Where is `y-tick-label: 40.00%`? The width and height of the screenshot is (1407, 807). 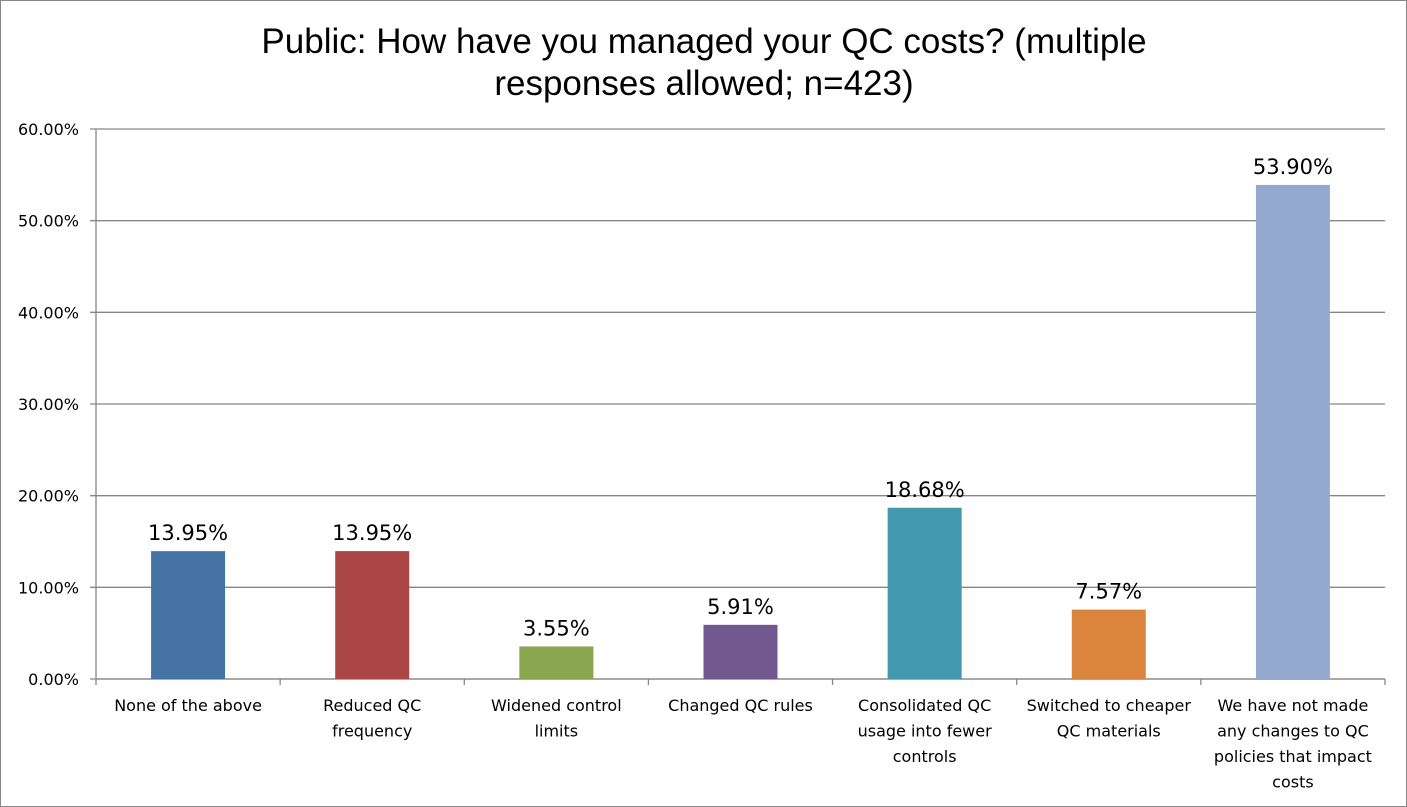 y-tick-label: 40.00% is located at coordinates (48, 312).